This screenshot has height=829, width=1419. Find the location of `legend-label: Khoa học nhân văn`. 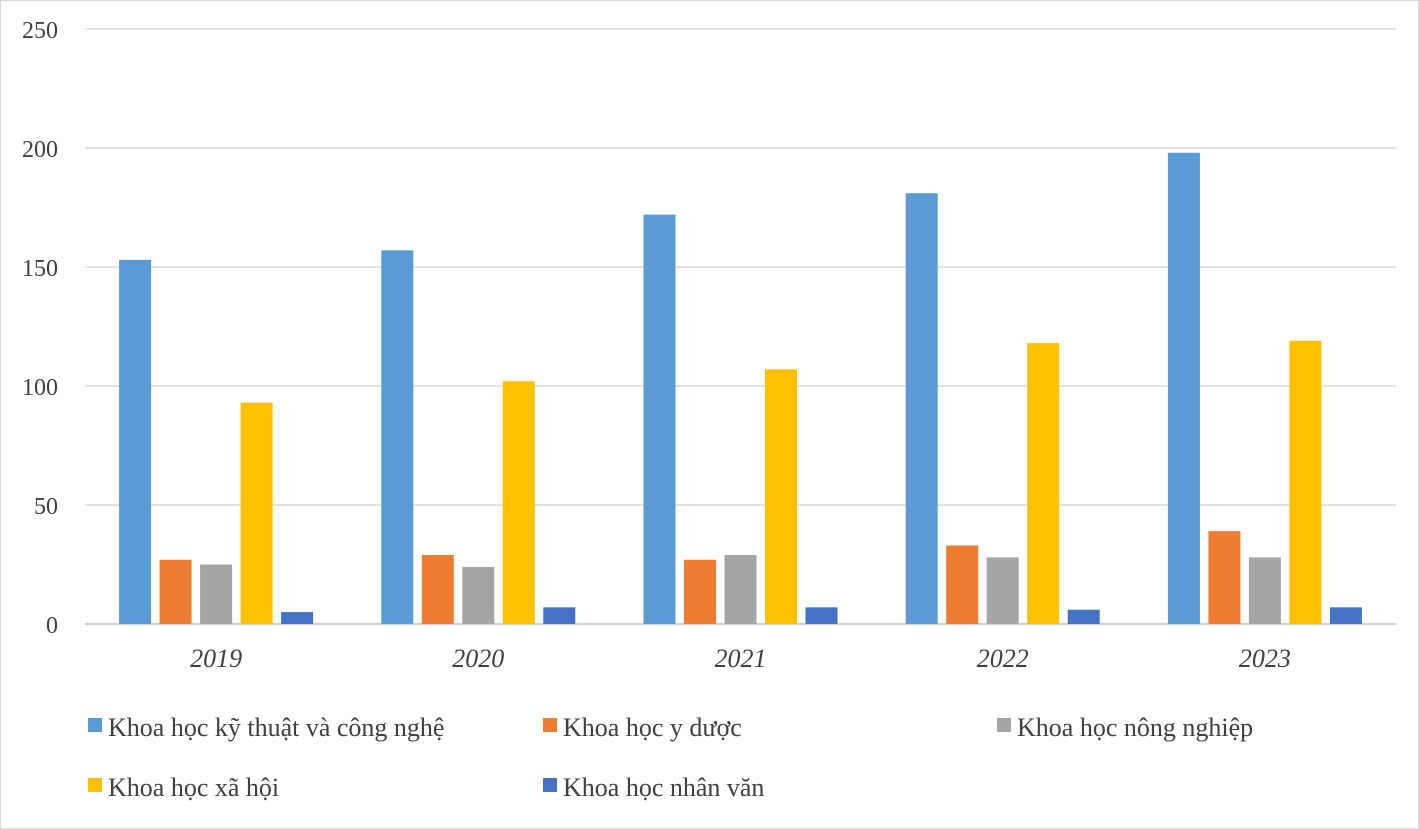

legend-label: Khoa học nhân văn is located at coordinates (663, 787).